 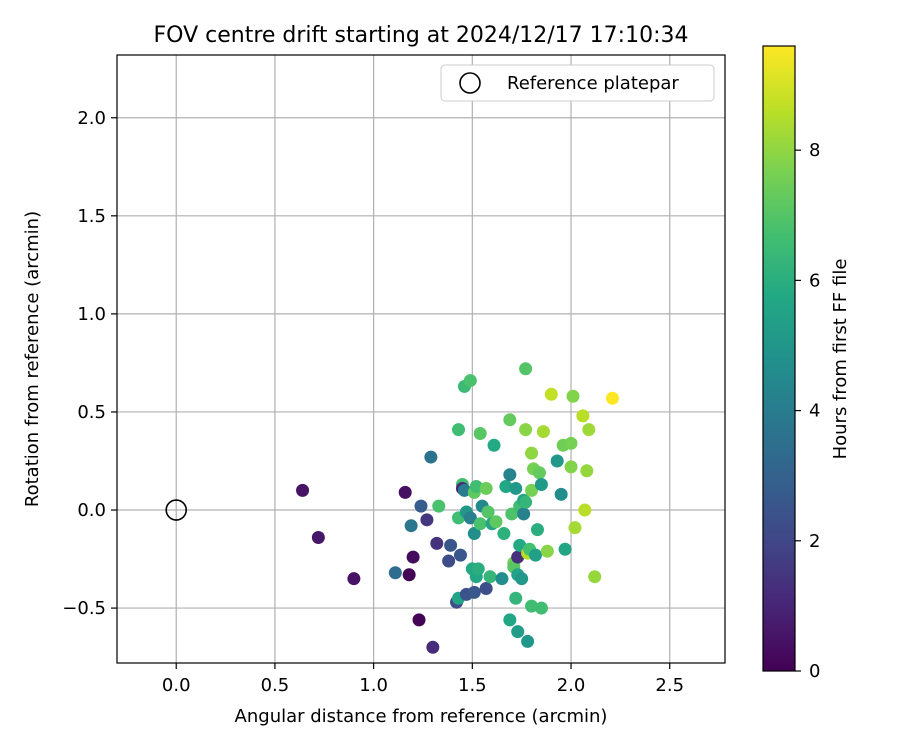 What do you see at coordinates (275, 685) in the screenshot?
I see `x-tick-label: 0.5` at bounding box center [275, 685].